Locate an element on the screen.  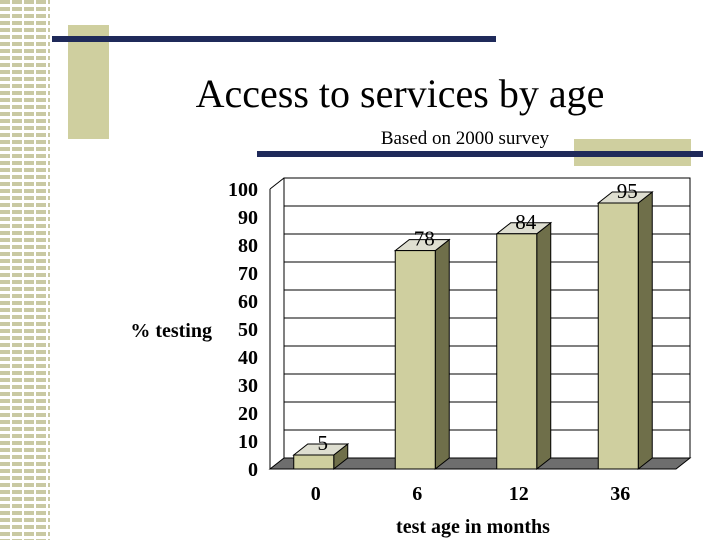
decorative-stripes is located at coordinates (25, 270).